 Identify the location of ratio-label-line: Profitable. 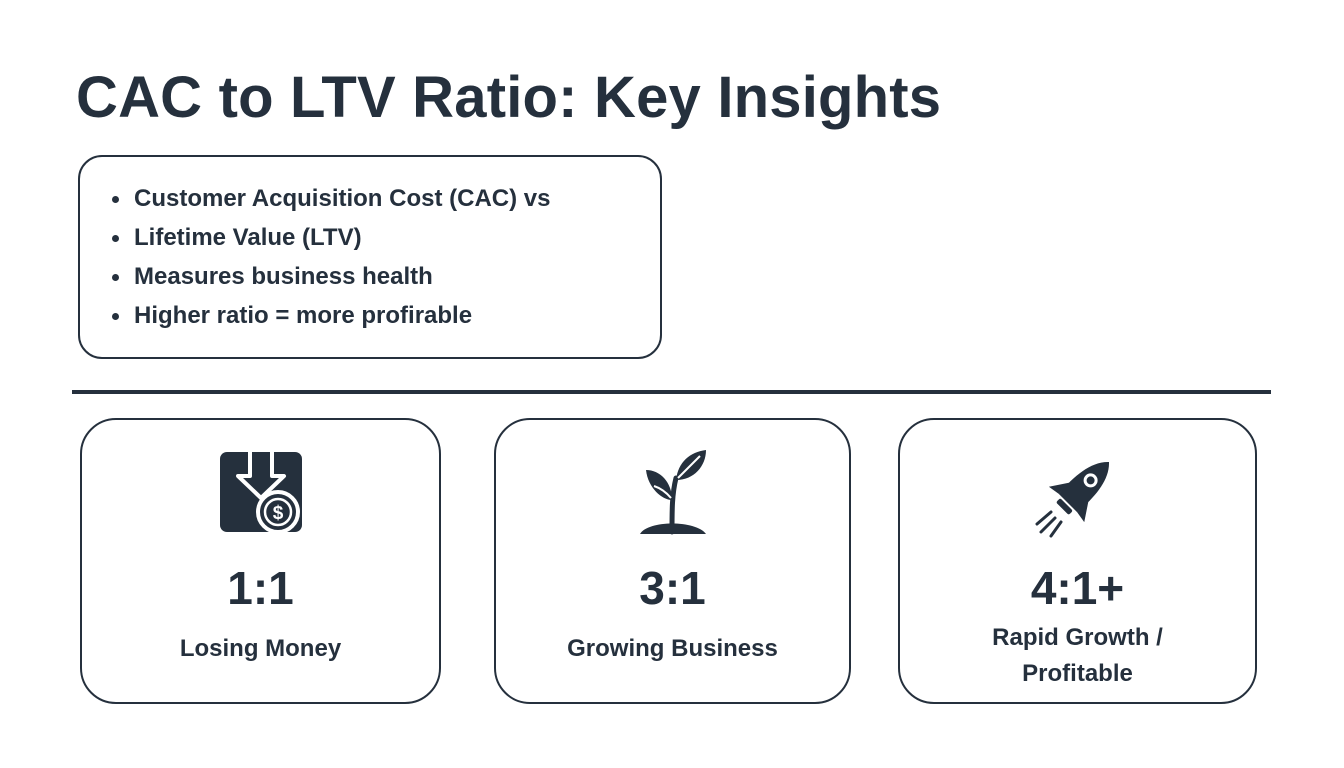
(1077, 673).